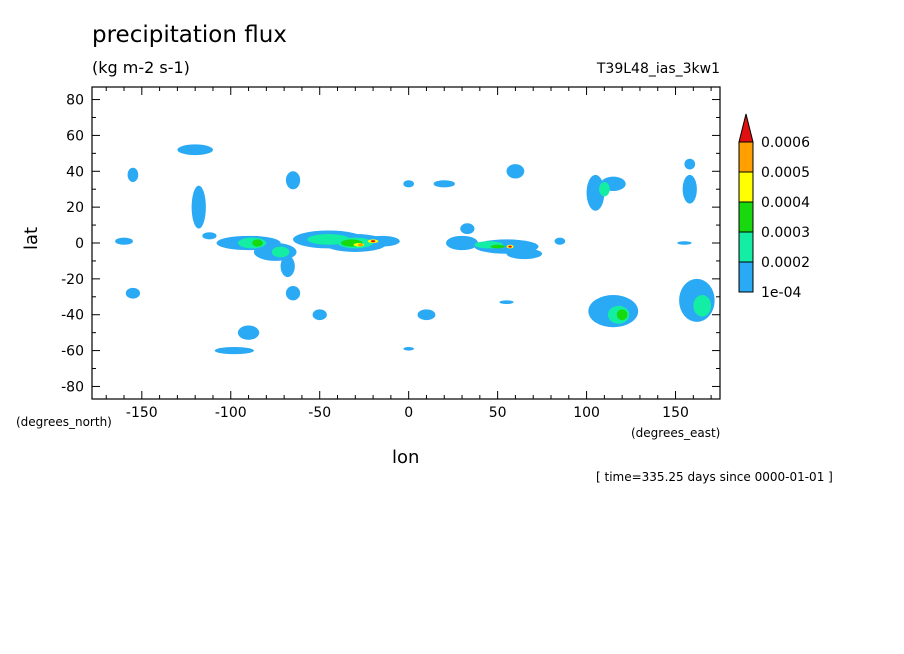  Describe the element at coordinates (72, 280) in the screenshot. I see `y-tick-label: -20` at that location.